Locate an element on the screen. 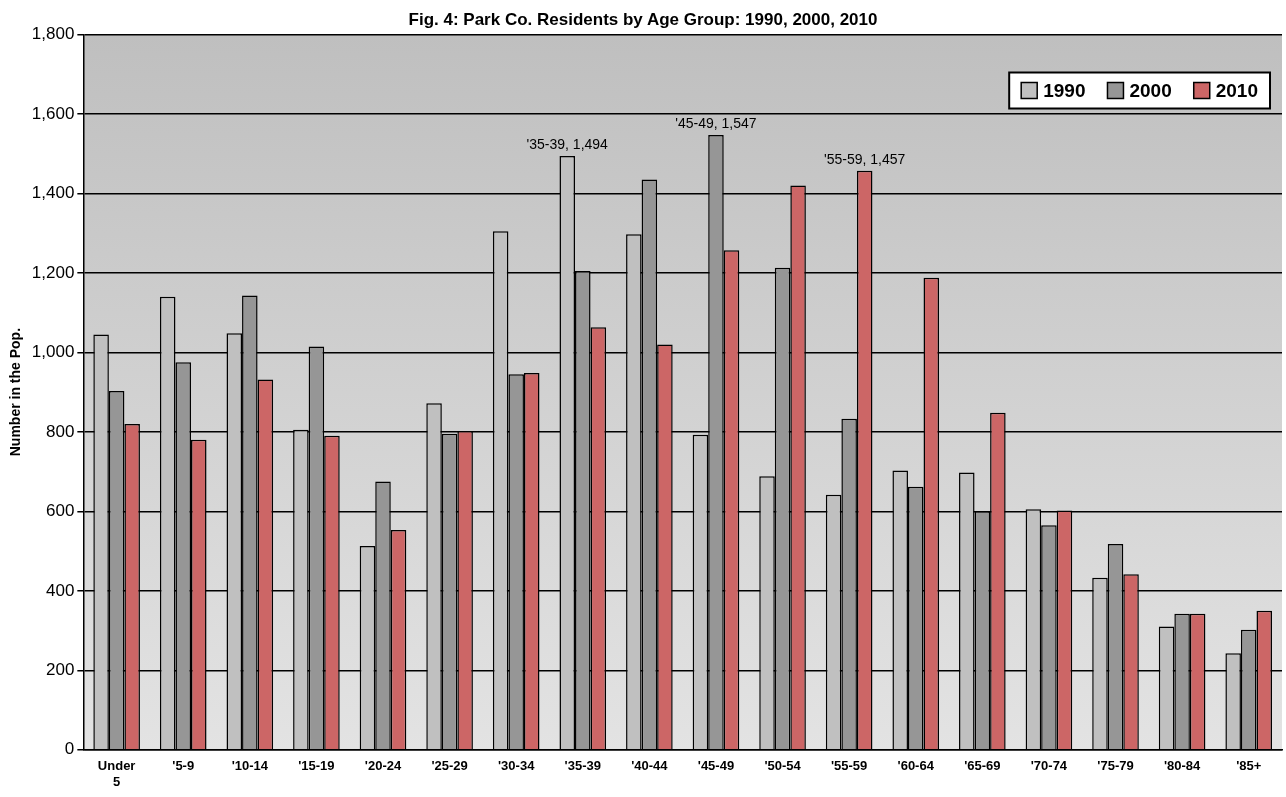 Image resolution: width=1286 pixels, height=797 pixels. legend-label: 2000 is located at coordinates (1150, 90).